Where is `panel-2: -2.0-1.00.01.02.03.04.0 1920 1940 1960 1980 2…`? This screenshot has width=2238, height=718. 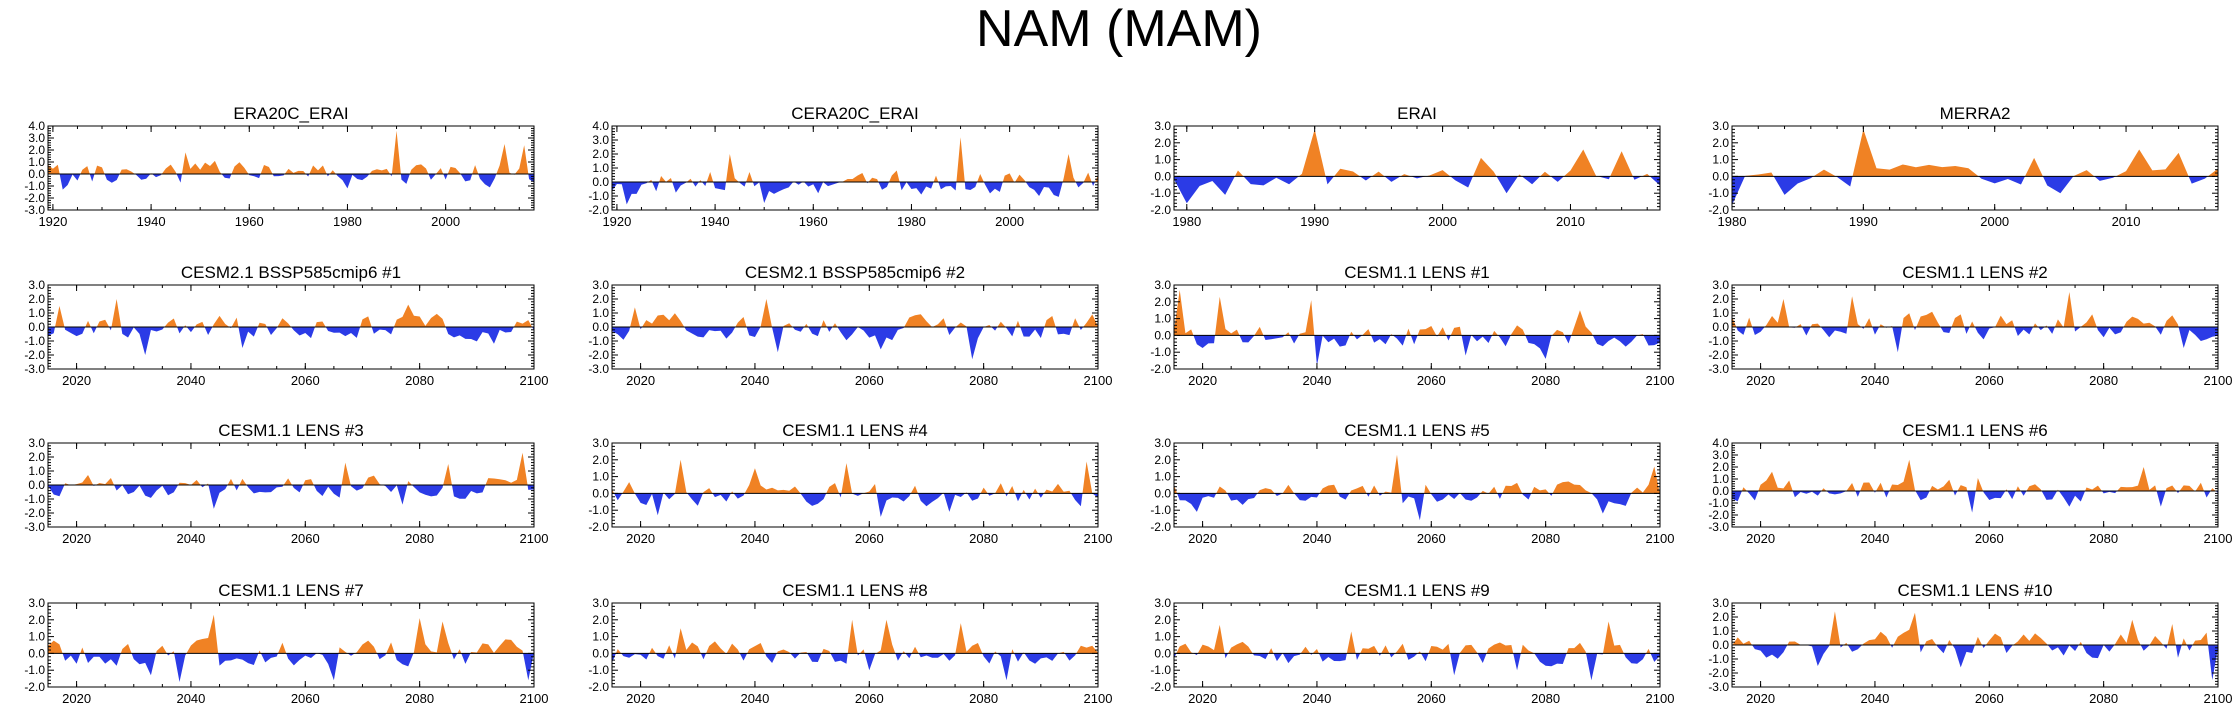
panel-2: -2.0-1.00.01.02.03.04.0 1920 1940 1960 1980 2… is located at coordinates (843, 166).